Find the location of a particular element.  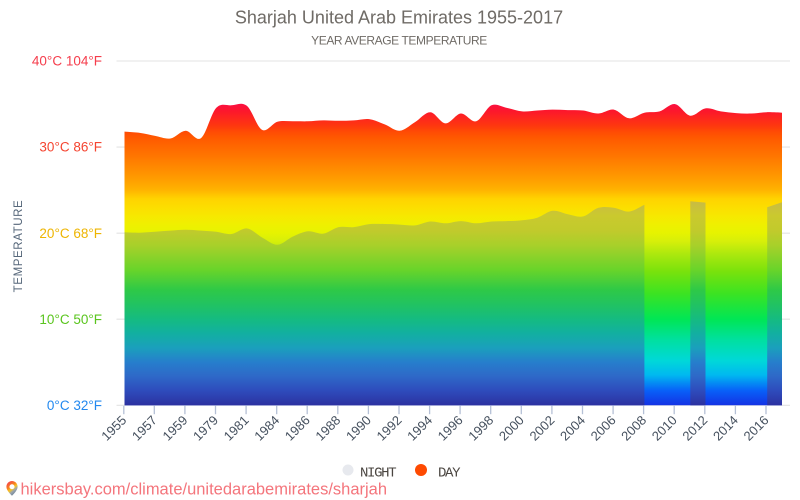

svg-text:Sharjah United Arab Emirates 1: Sharjah United Arab Emirates 1955-2017 is located at coordinates (399, 18).